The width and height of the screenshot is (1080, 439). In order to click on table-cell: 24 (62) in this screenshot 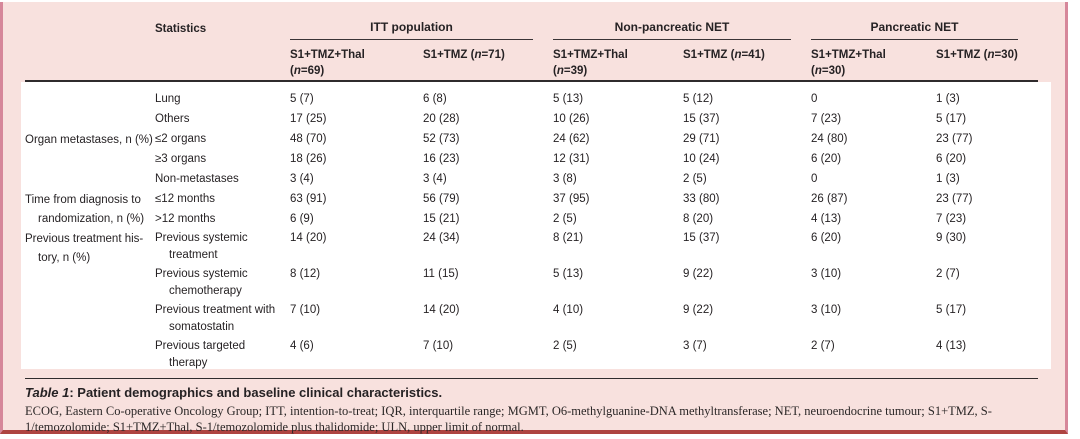, I will do `click(571, 139)`.